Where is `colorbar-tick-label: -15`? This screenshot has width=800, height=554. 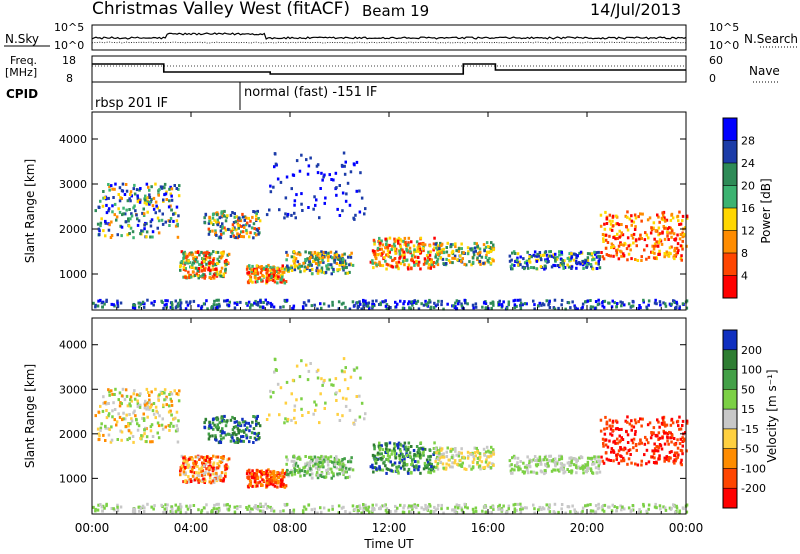
colorbar-tick-label: -15 is located at coordinates (750, 429).